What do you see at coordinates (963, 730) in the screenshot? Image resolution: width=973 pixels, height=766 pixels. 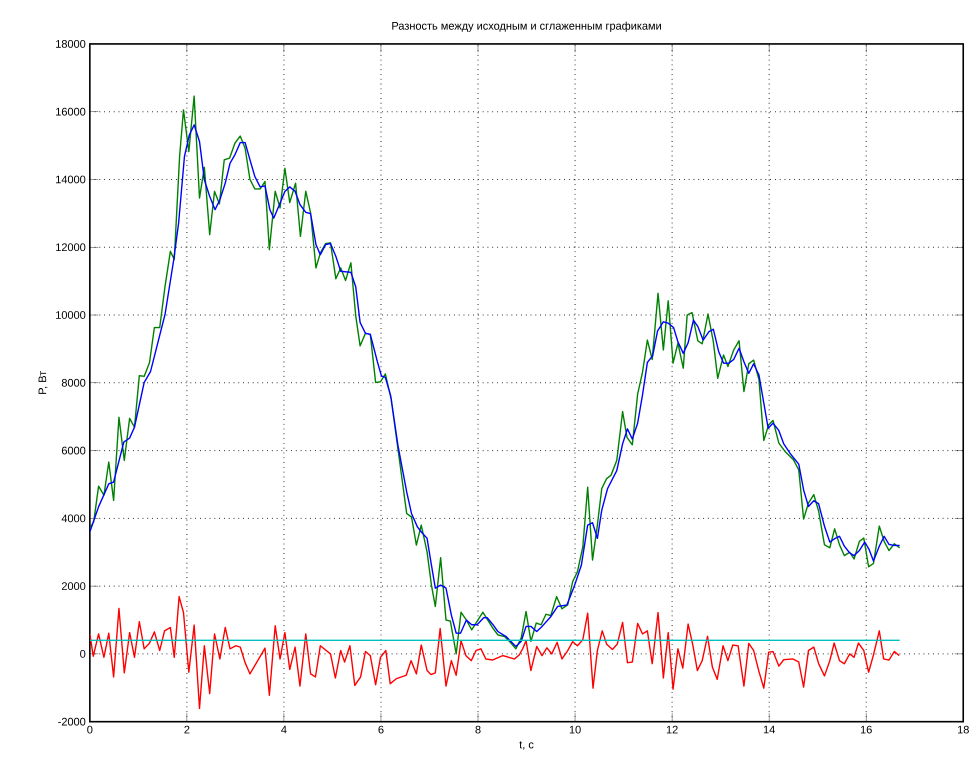 I see `x-tick-label: 18` at bounding box center [963, 730].